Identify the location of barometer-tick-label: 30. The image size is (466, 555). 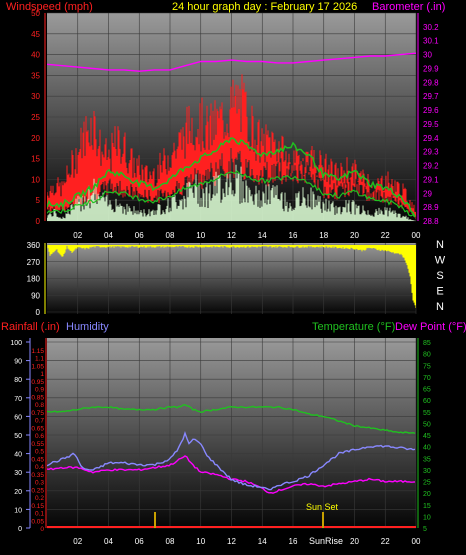
(427, 55).